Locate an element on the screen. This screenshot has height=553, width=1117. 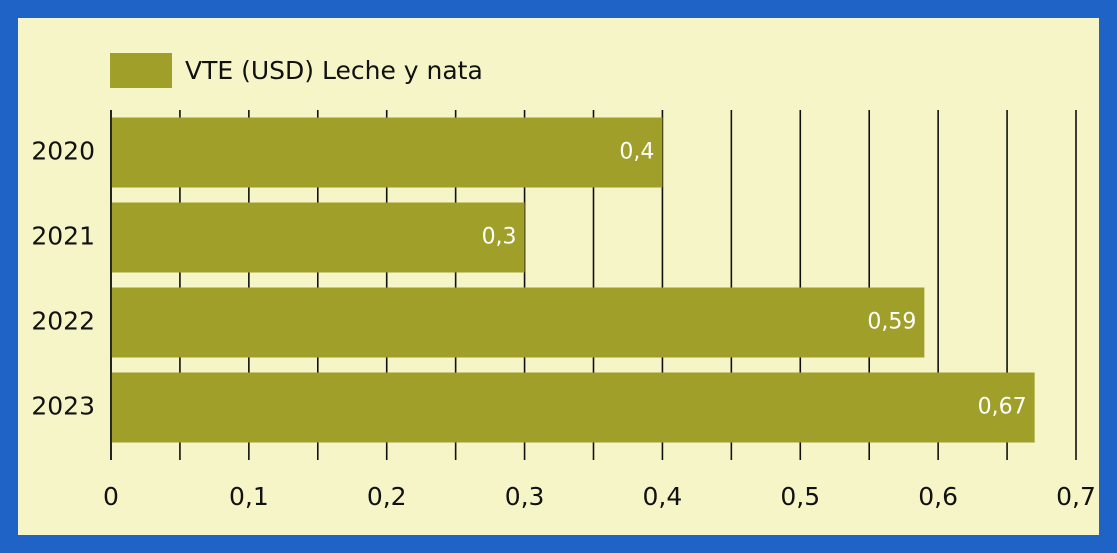
x-tick-label: 0,1 is located at coordinates (249, 496).